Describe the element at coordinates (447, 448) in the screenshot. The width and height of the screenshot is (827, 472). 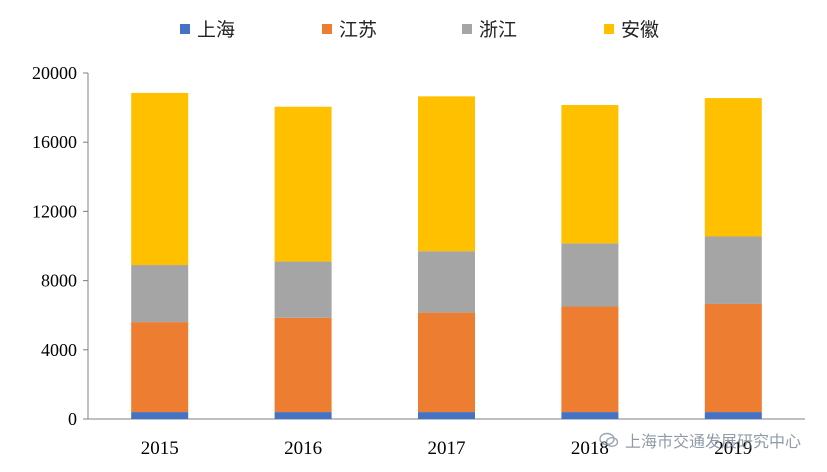
I see `x-tick-label: 2017` at that location.